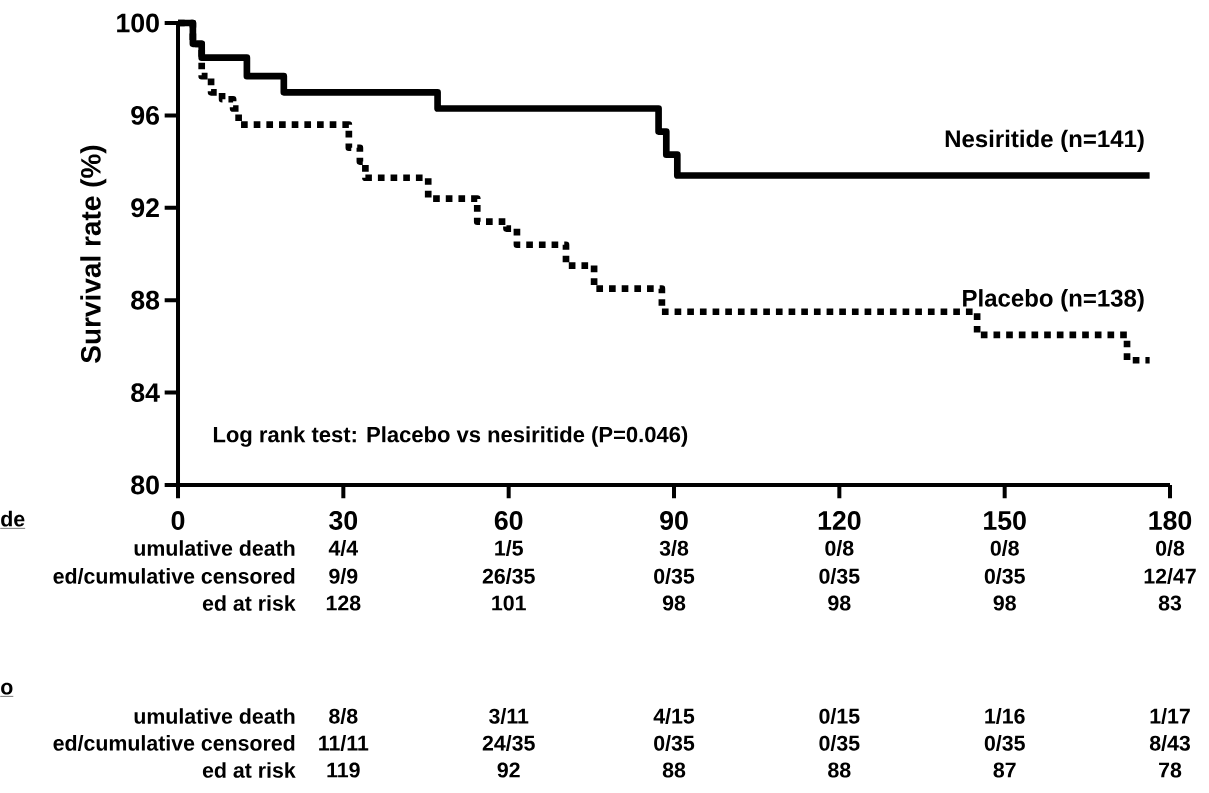 This screenshot has height=793, width=1209. Describe the element at coordinates (178, 520) in the screenshot. I see `x-tick-label: 0` at that location.